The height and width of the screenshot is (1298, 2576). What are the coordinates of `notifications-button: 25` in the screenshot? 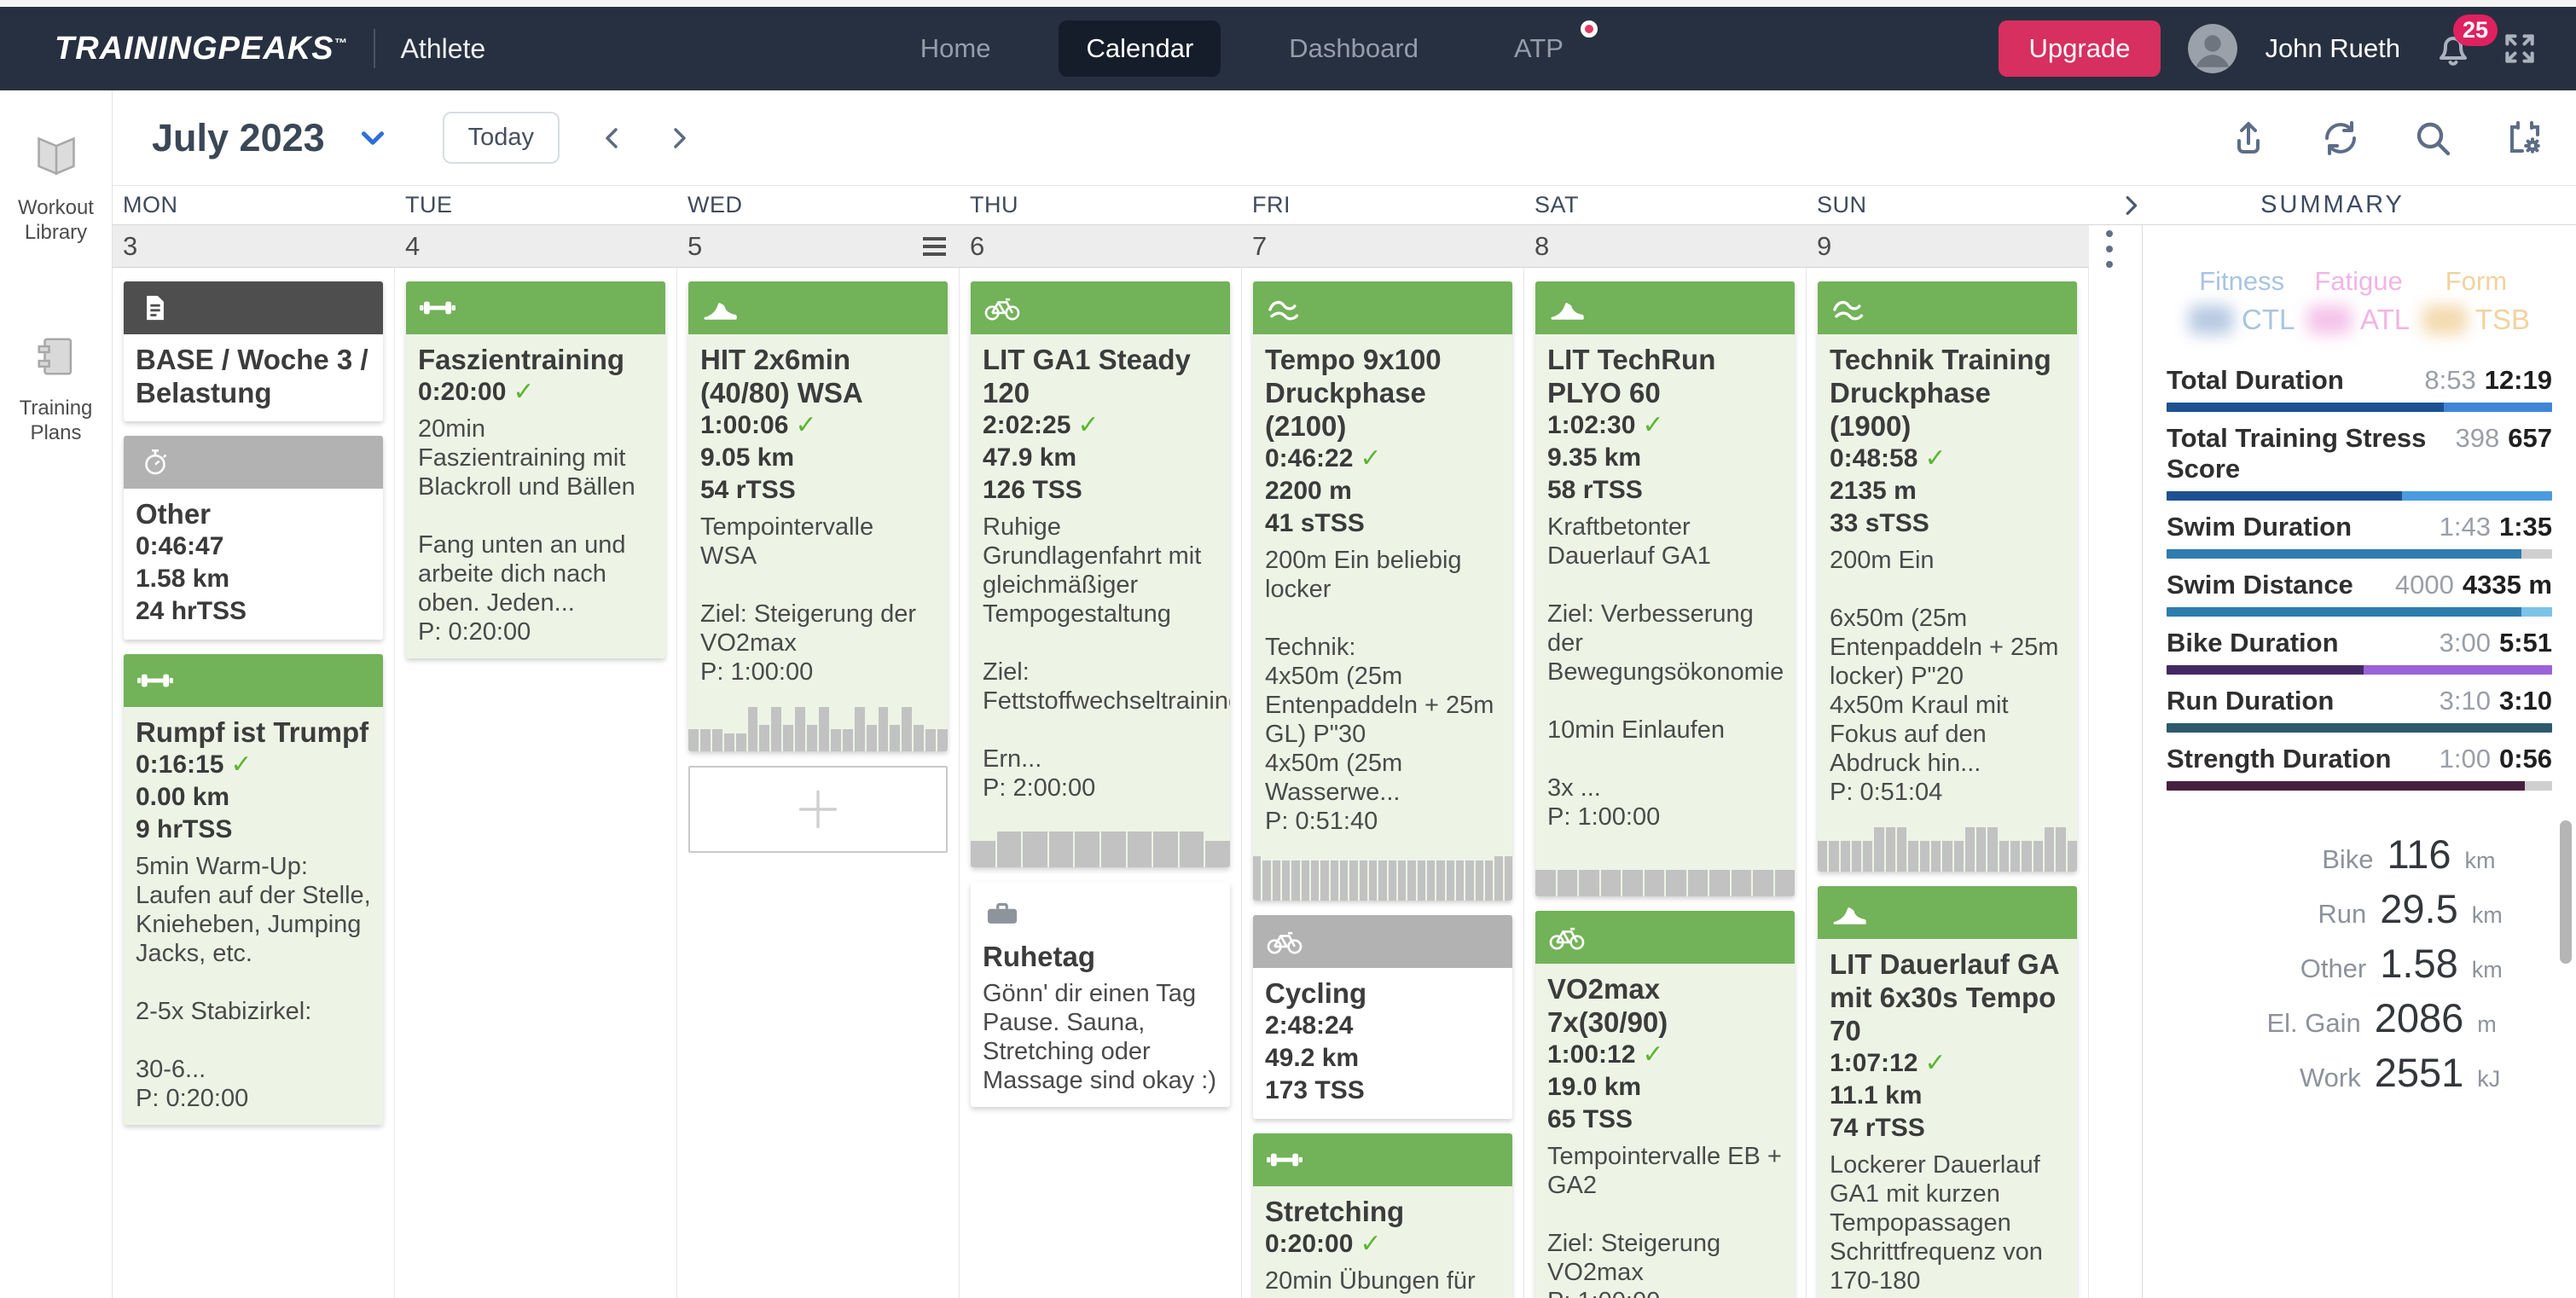 It's located at (2465, 41).